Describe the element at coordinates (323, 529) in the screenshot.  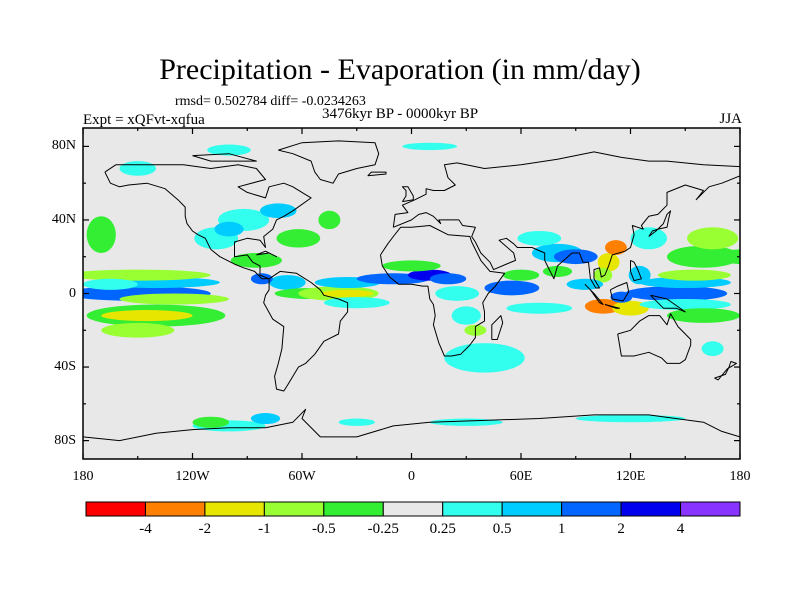
I see `colorbar-label: -0.5` at that location.